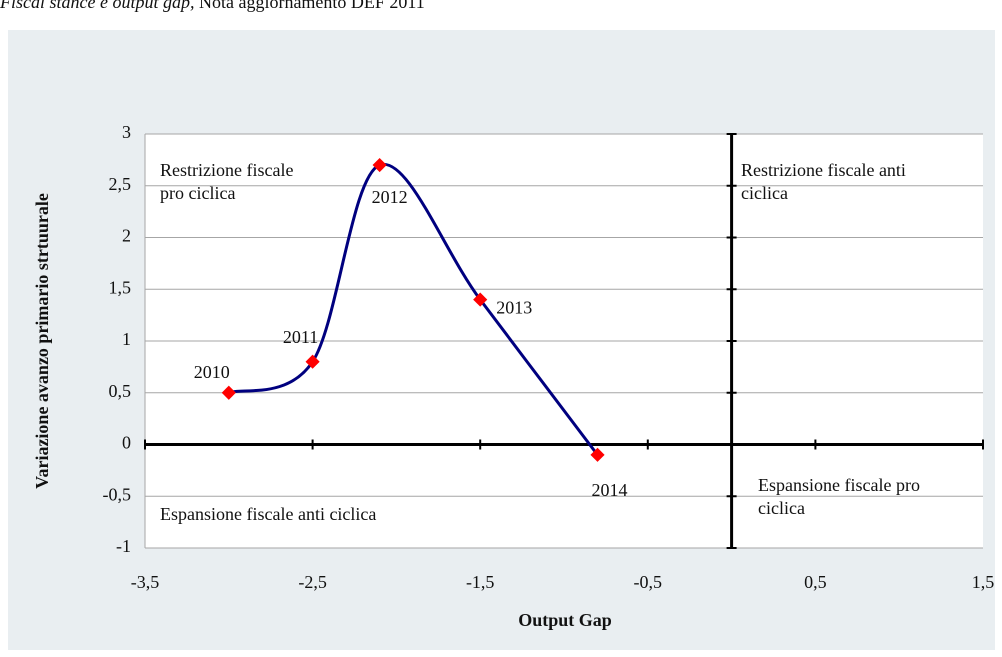 The image size is (1002, 657). Describe the element at coordinates (565, 620) in the screenshot. I see `x-axis-title: Output Gap` at that location.